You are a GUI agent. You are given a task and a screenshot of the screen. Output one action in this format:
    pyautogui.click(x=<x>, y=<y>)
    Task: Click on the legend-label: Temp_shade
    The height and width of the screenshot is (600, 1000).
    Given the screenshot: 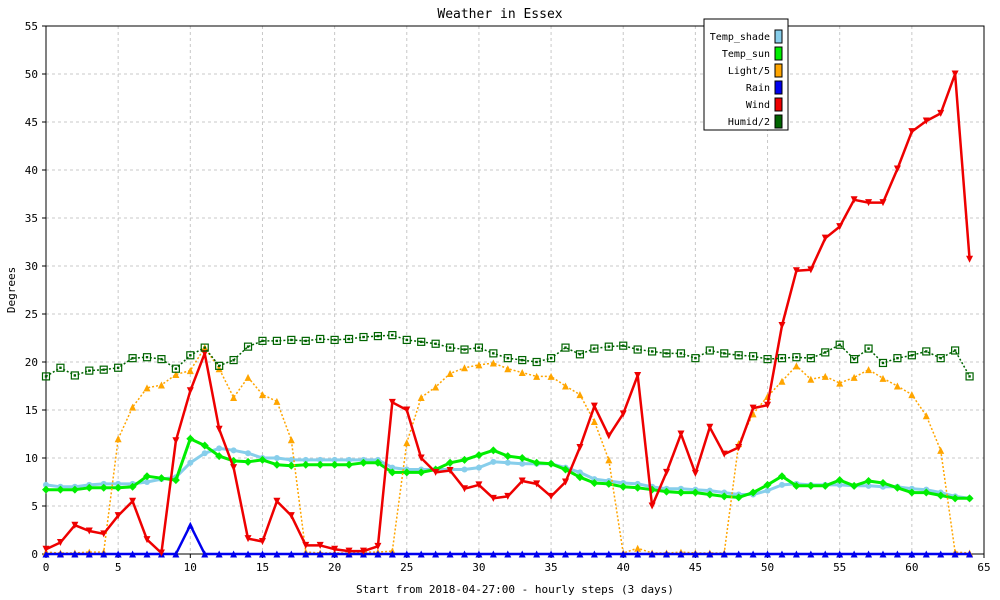 What is the action you would take?
    pyautogui.click(x=740, y=37)
    